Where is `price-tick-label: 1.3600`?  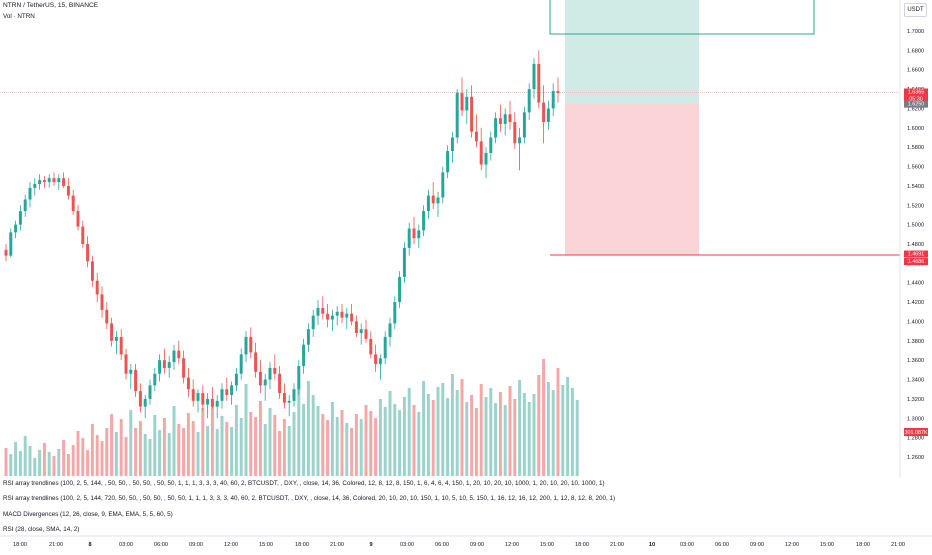 price-tick-label: 1.3600 is located at coordinates (915, 361).